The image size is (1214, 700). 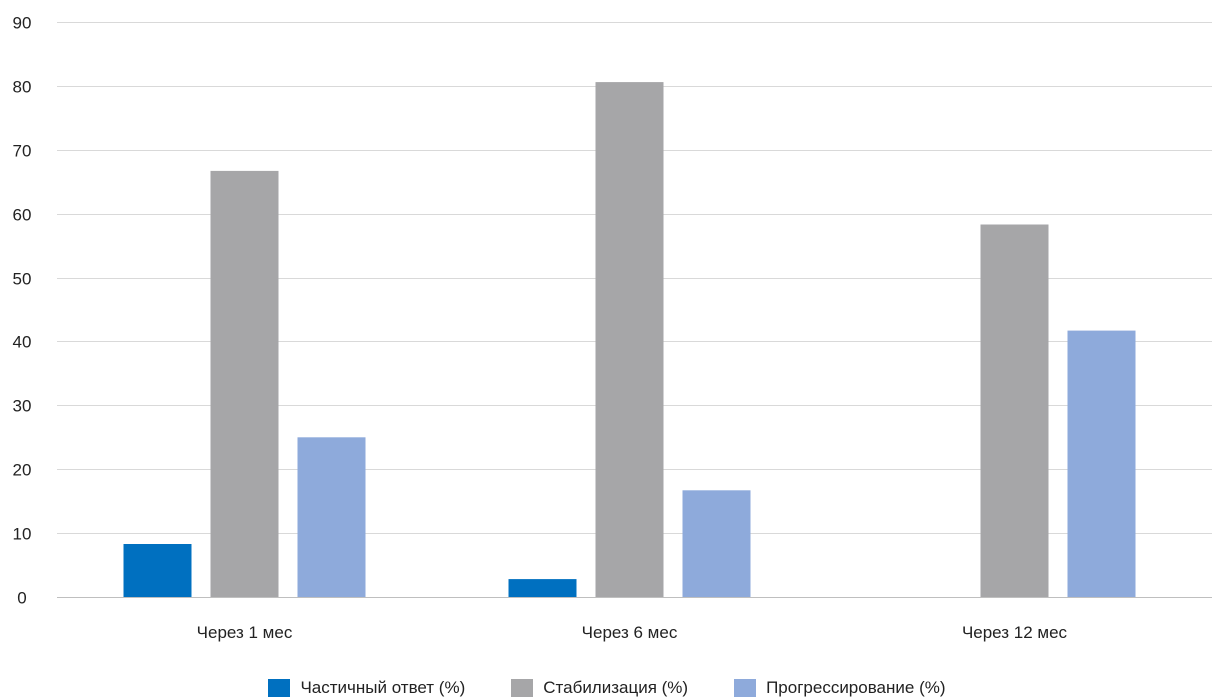 What do you see at coordinates (22, 151) in the screenshot?
I see `y-tick-label-70: 70` at bounding box center [22, 151].